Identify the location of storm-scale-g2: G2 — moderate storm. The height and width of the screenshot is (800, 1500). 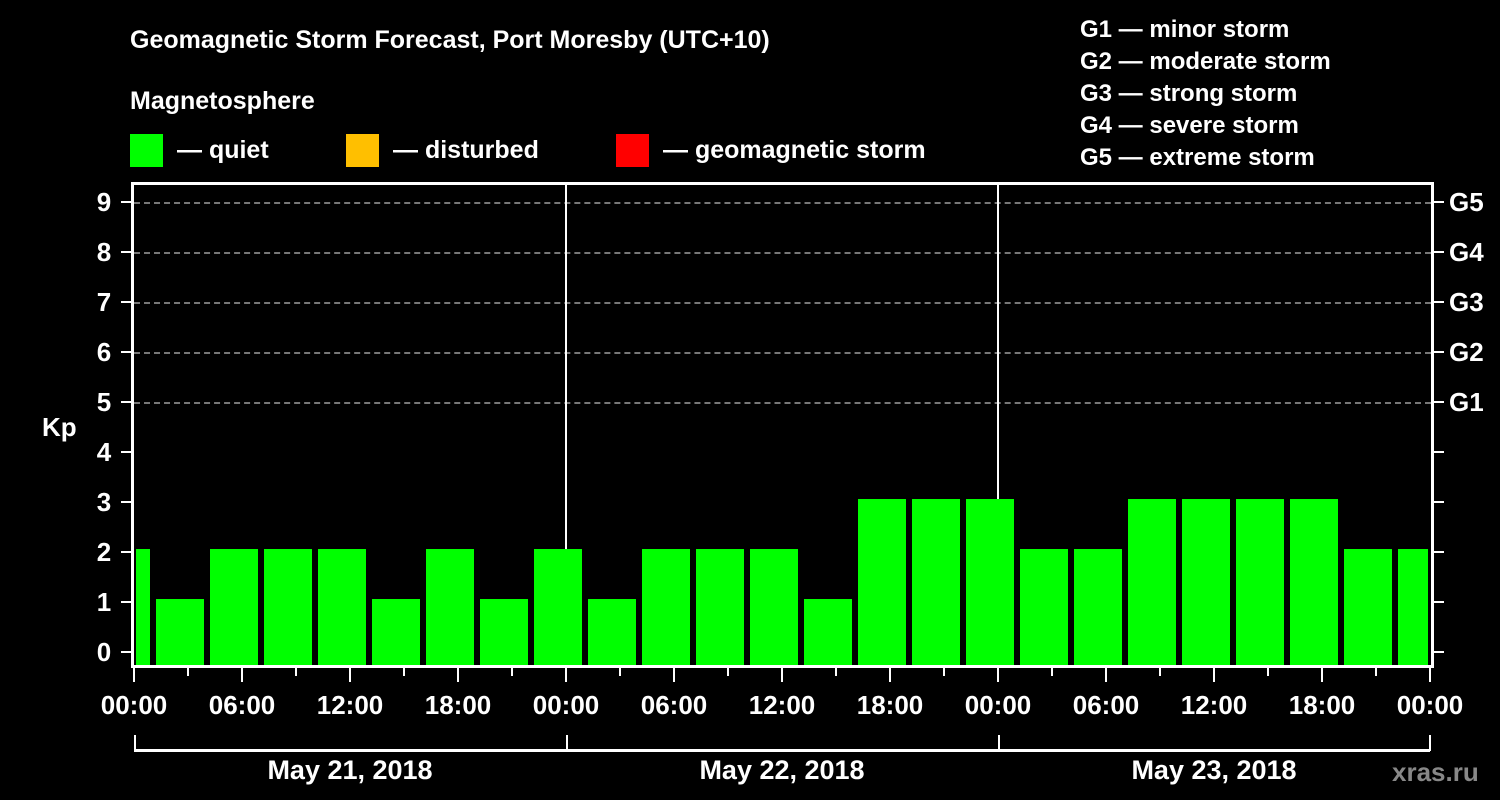
(1205, 61).